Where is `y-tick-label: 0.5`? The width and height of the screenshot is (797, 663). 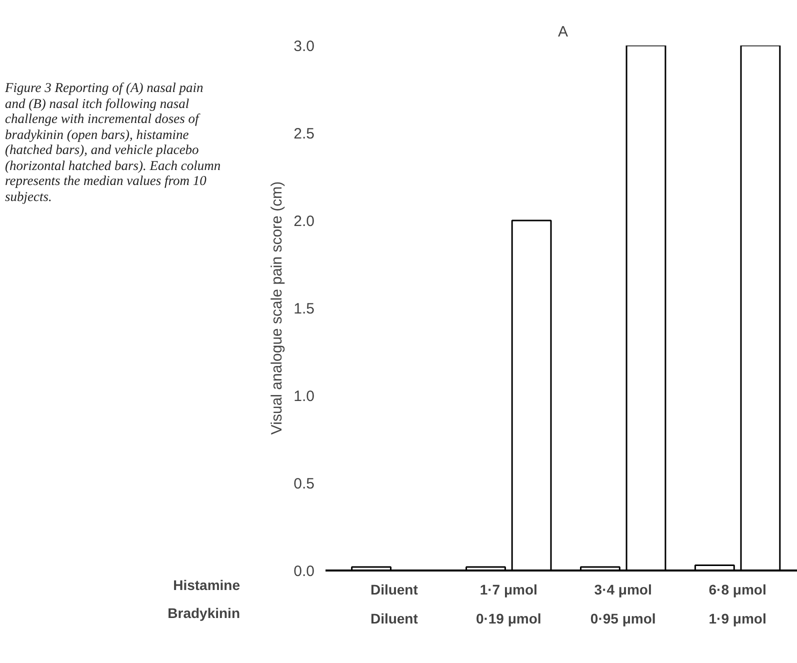
y-tick-label: 0.5 is located at coordinates (304, 484).